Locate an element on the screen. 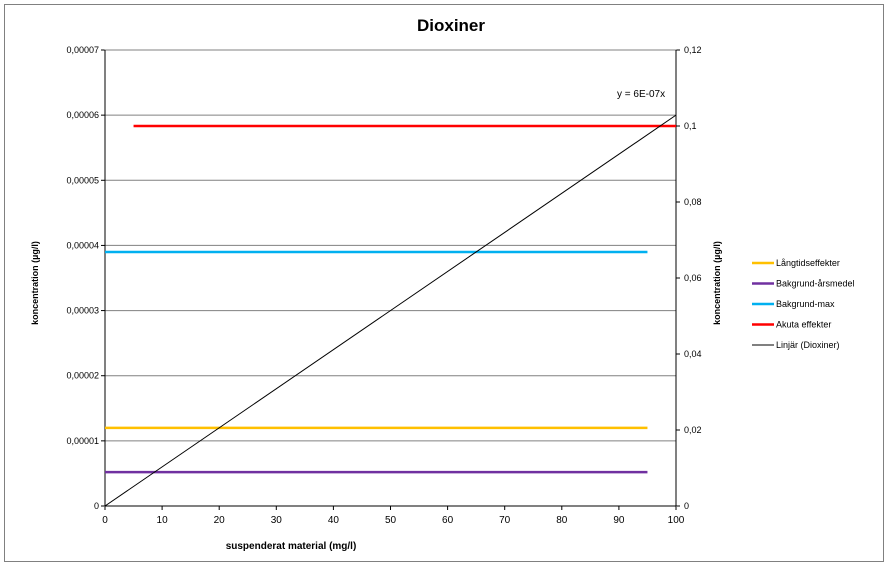 The width and height of the screenshot is (890, 566). x-tick-label: 40 is located at coordinates (334, 520).